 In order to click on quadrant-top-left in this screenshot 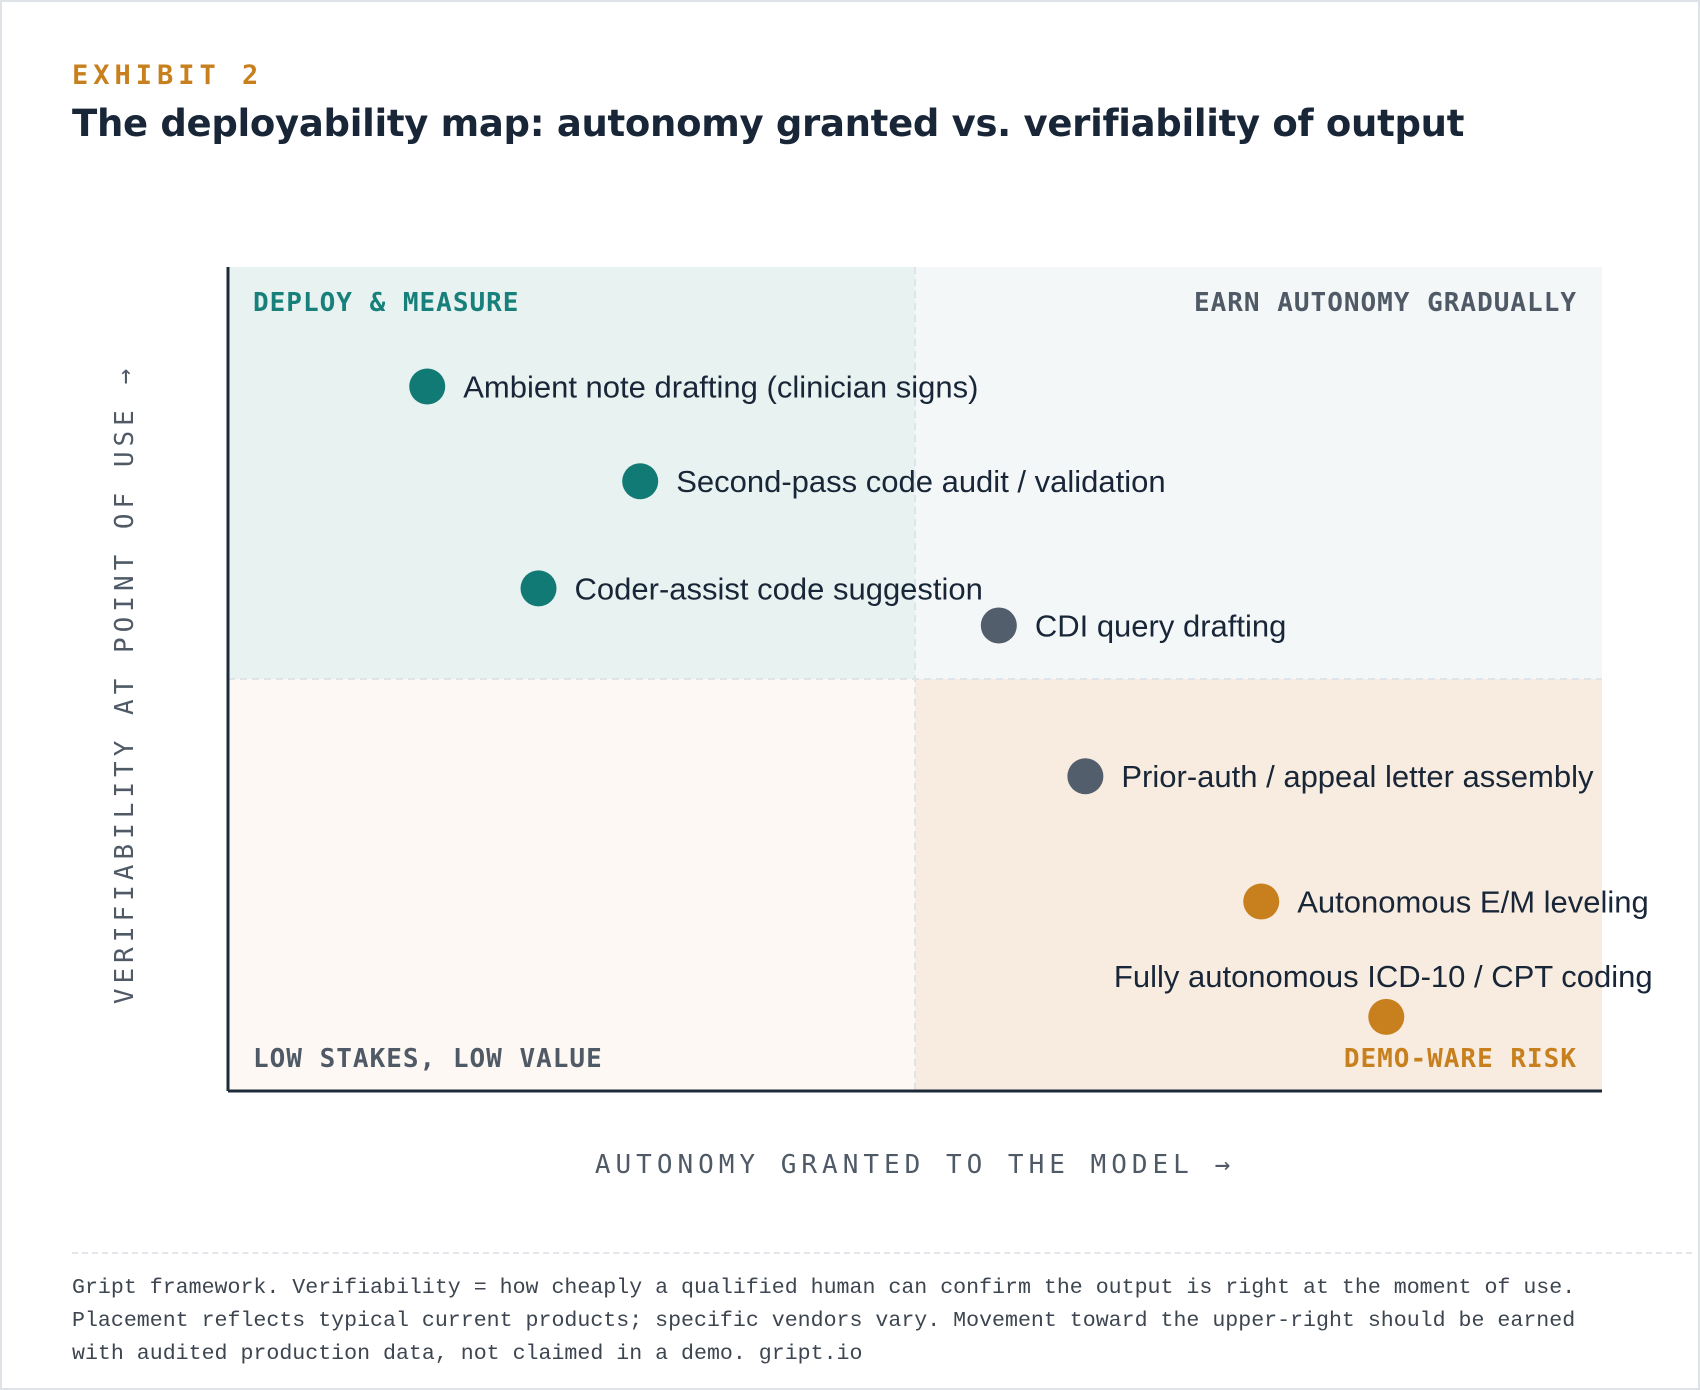, I will do `click(571, 473)`.